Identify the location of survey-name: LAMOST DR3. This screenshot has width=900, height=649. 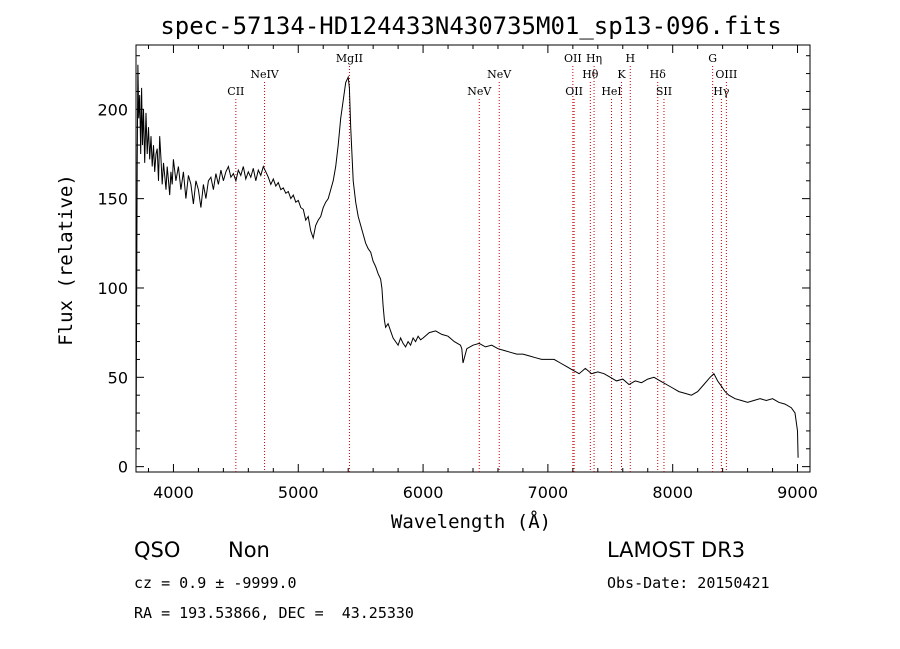
(676, 550).